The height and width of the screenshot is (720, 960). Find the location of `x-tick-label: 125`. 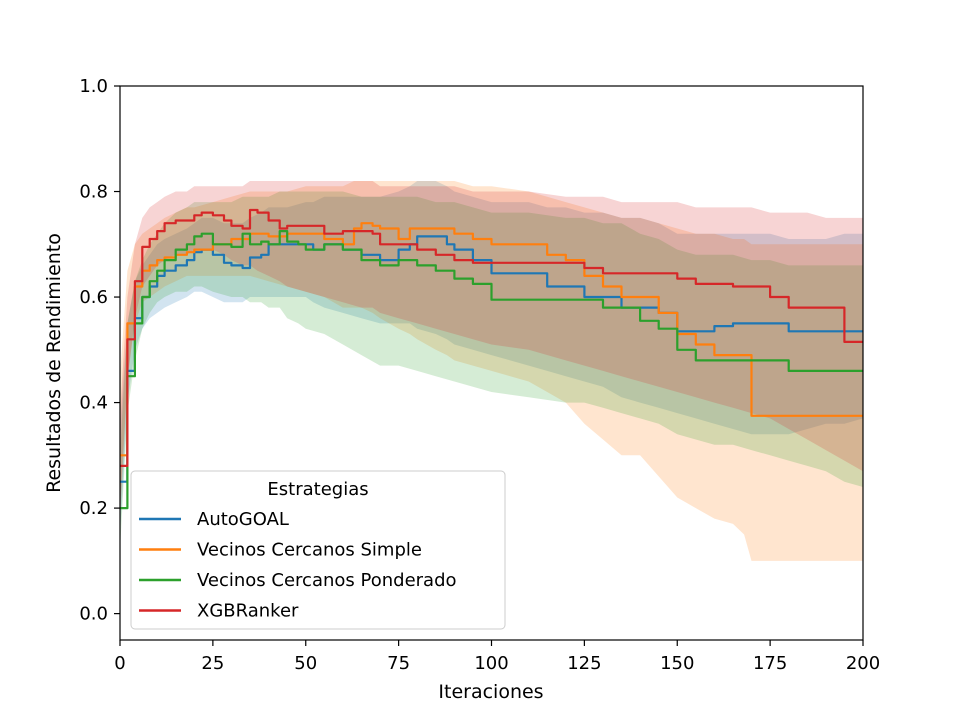

x-tick-label: 125 is located at coordinates (584, 663).